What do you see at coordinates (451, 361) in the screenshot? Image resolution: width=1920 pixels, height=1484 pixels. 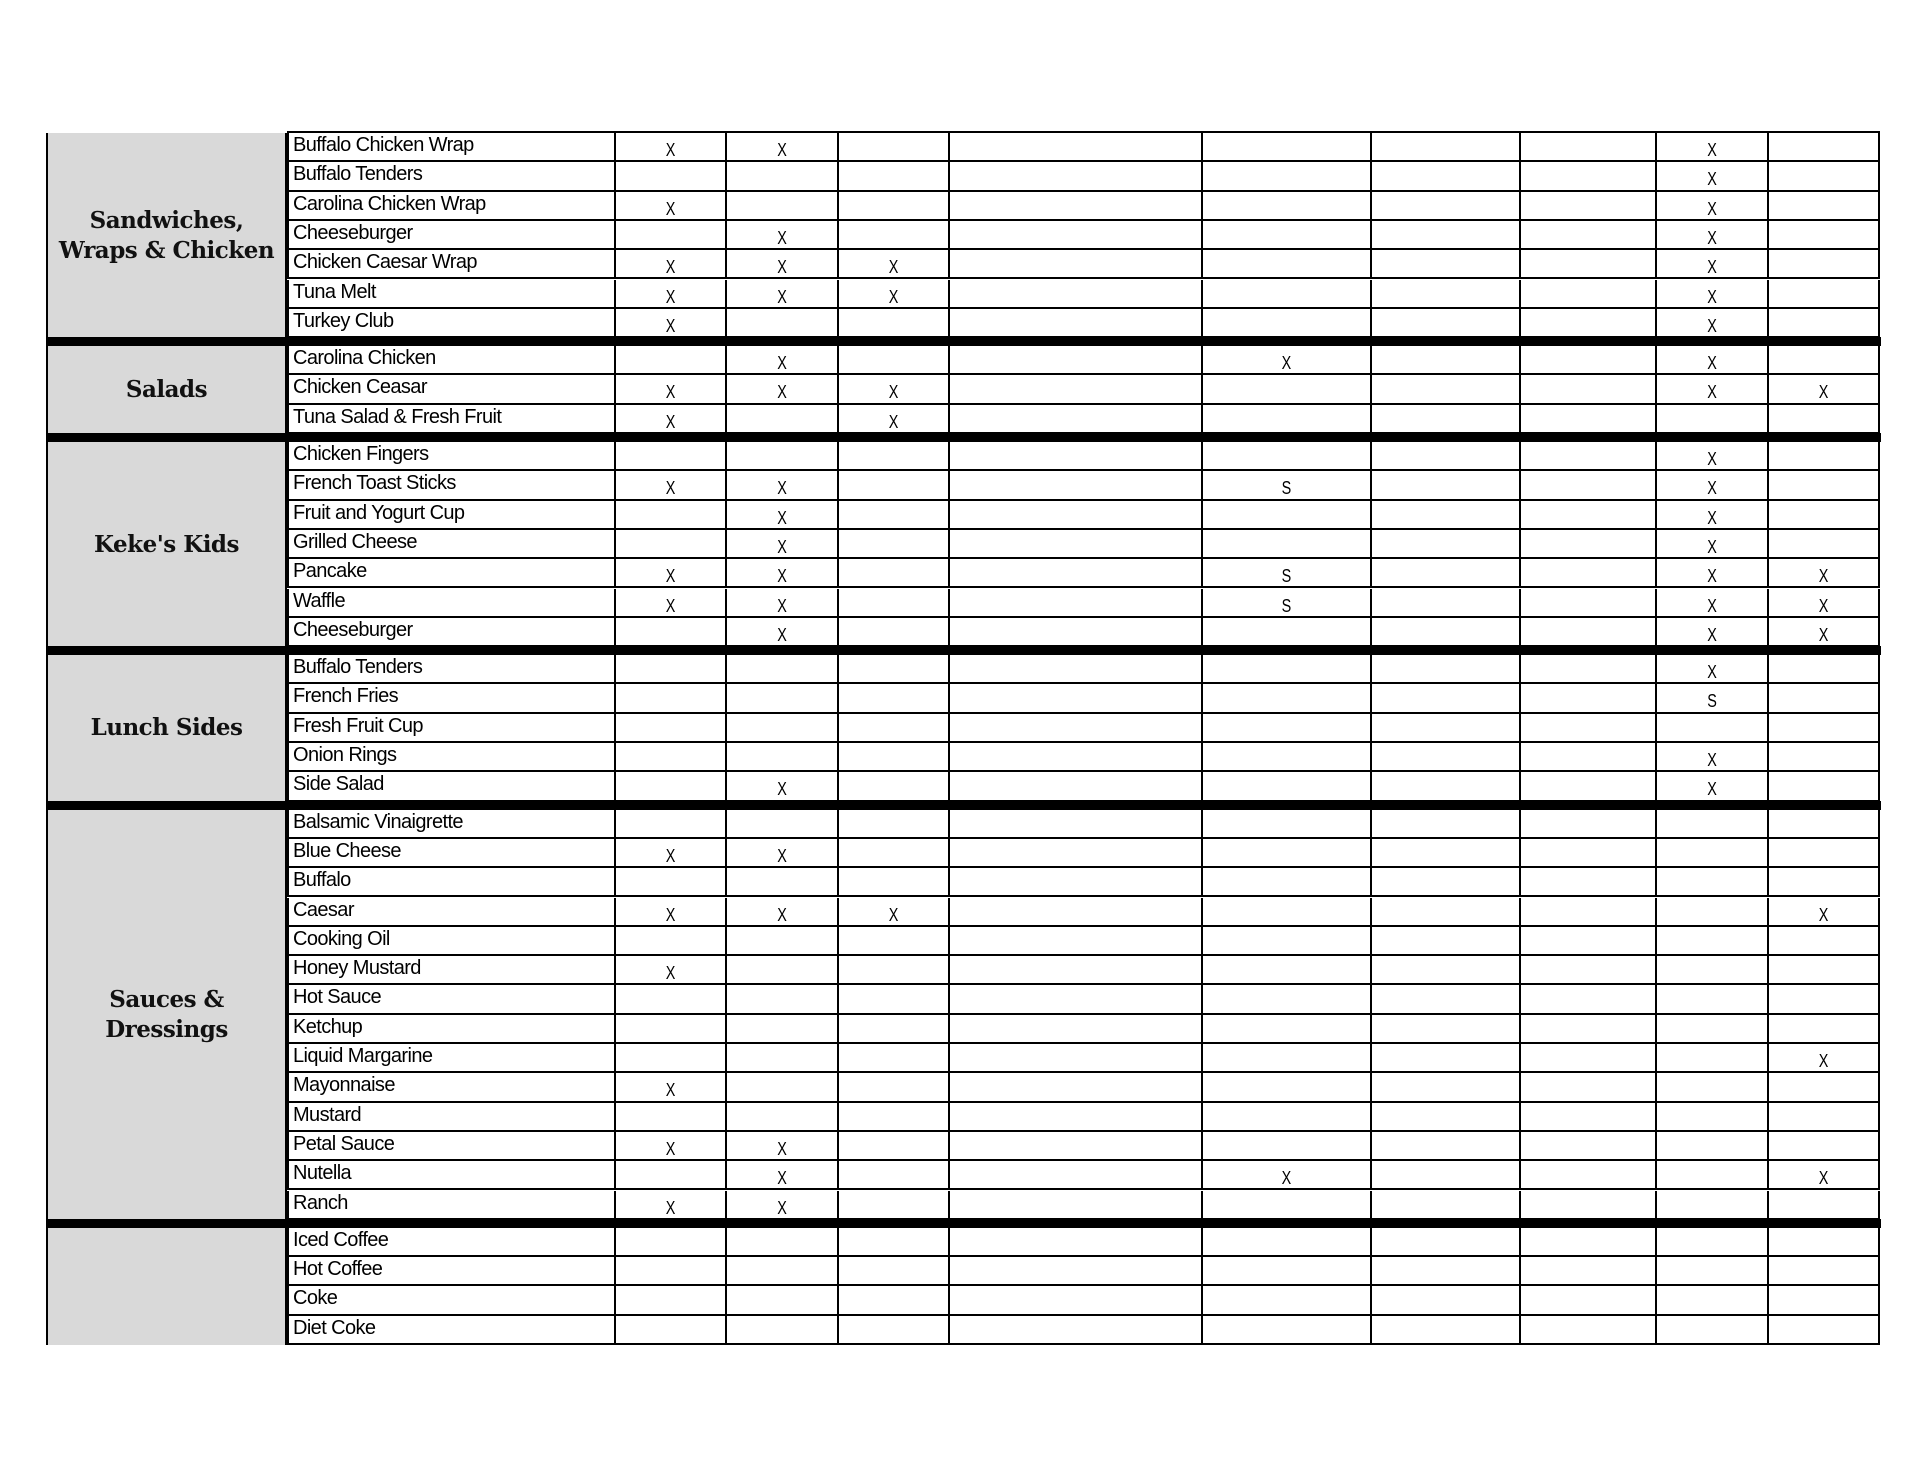 I see `menu-item: Carolina Chicken` at bounding box center [451, 361].